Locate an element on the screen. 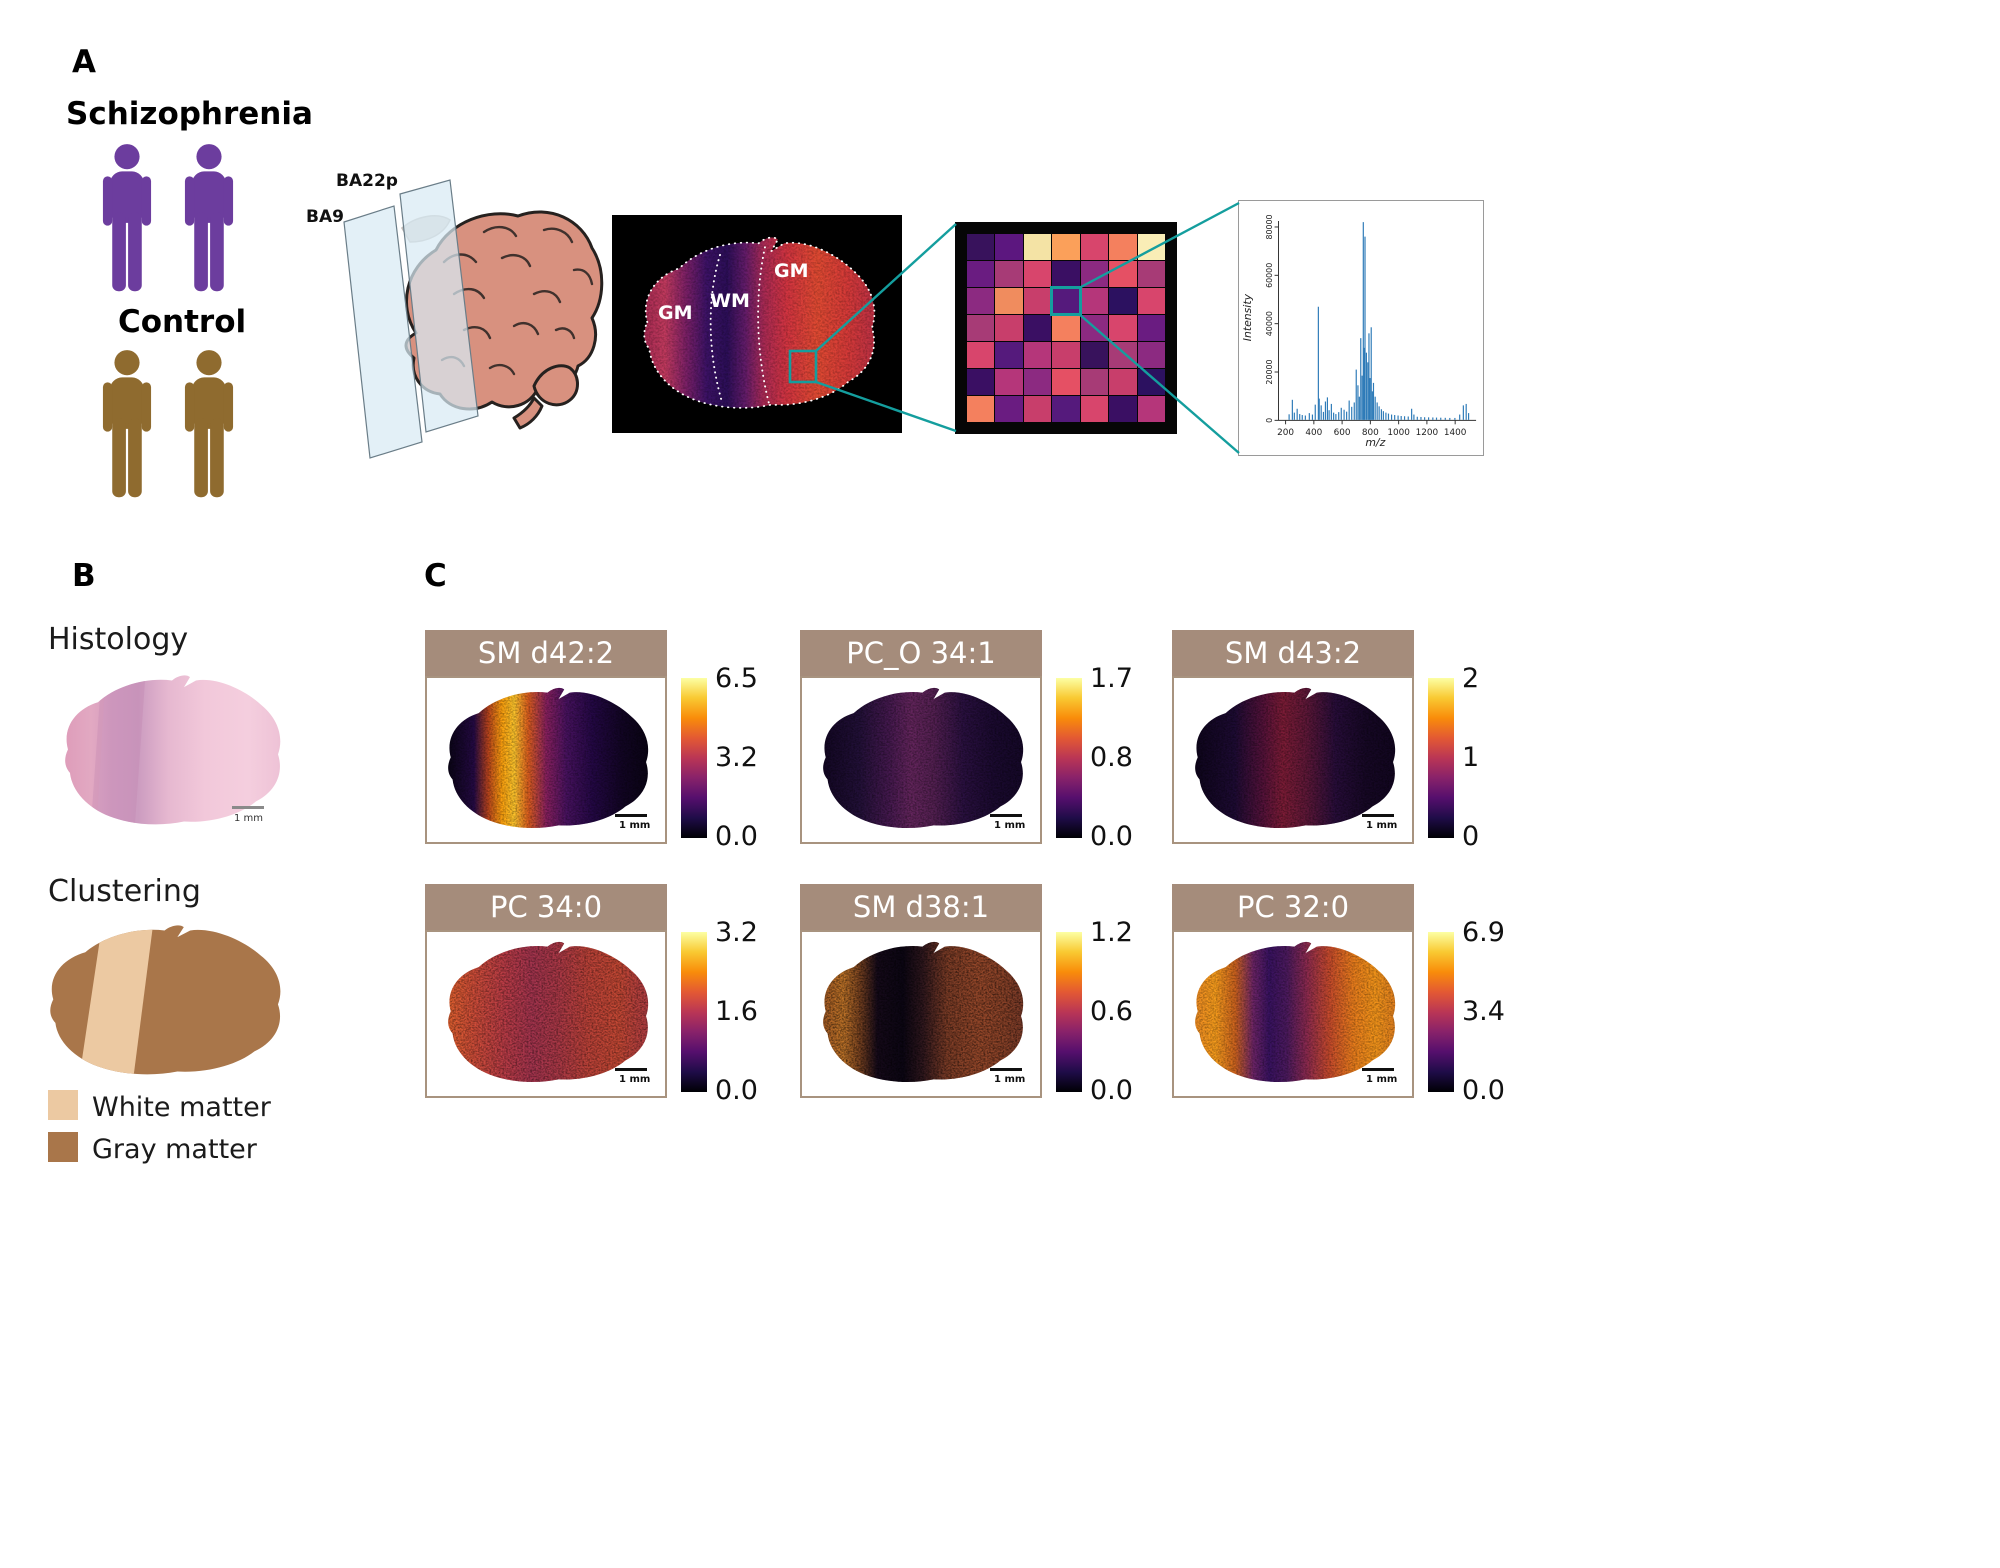 The height and width of the screenshot is (1568, 2000). colorbar-max-label: 6.9 is located at coordinates (1483, 932).